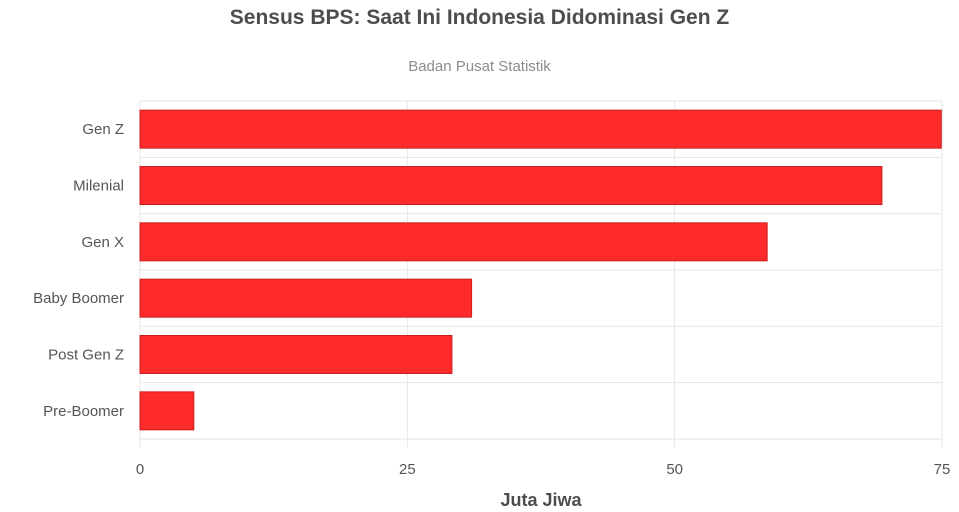 This screenshot has width=959, height=512. Describe the element at coordinates (407, 469) in the screenshot. I see `x-tick-label: 25` at that location.